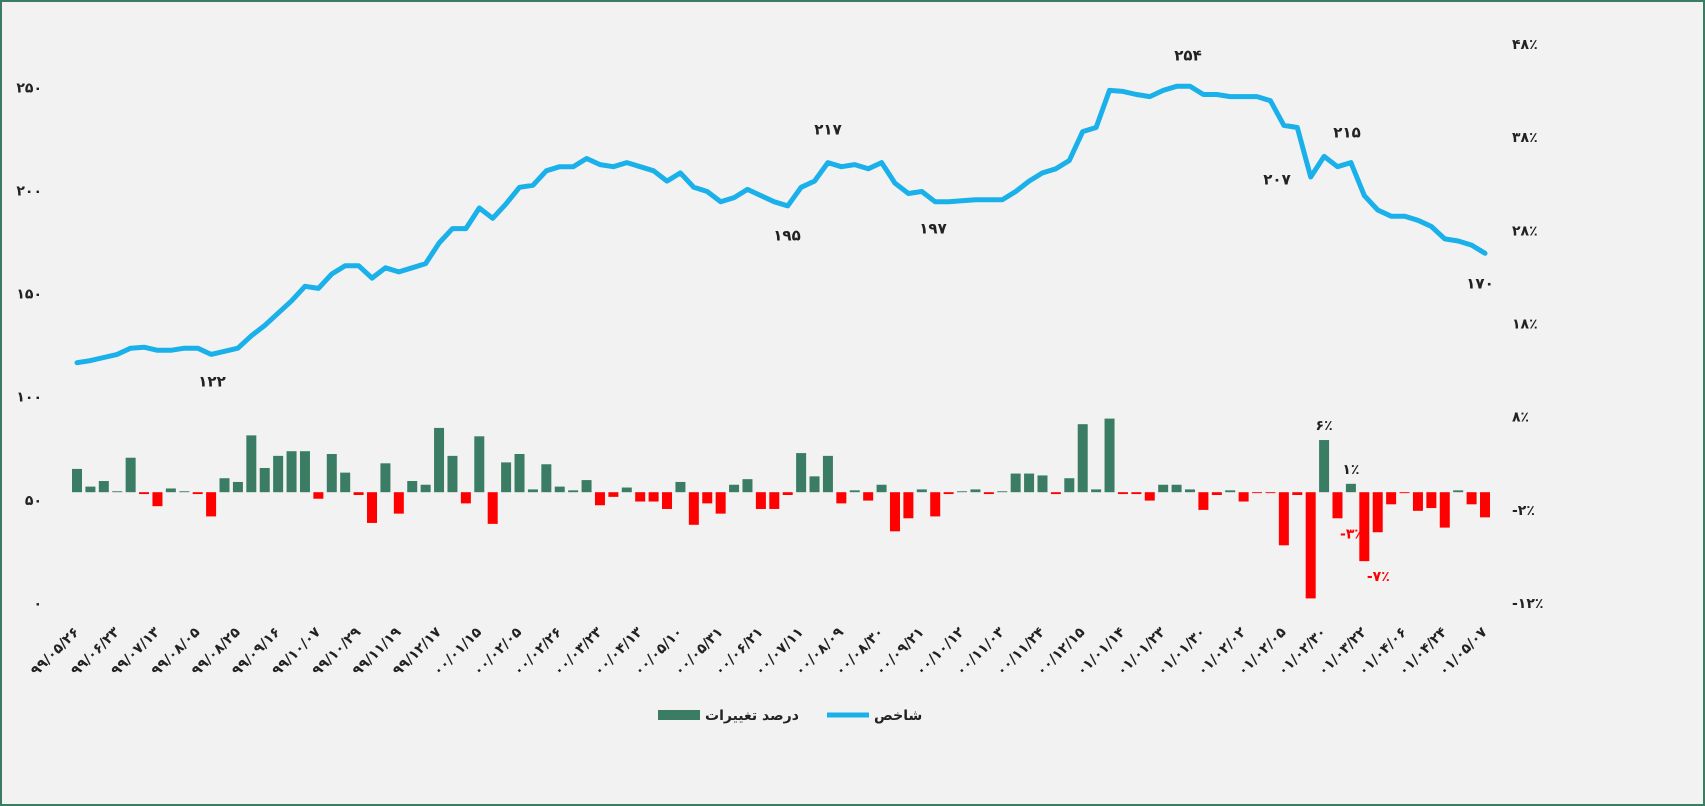 The height and width of the screenshot is (806, 1705). Describe the element at coordinates (29, 191) in the screenshot. I see `y-tick-label: ۲۰۰` at that location.